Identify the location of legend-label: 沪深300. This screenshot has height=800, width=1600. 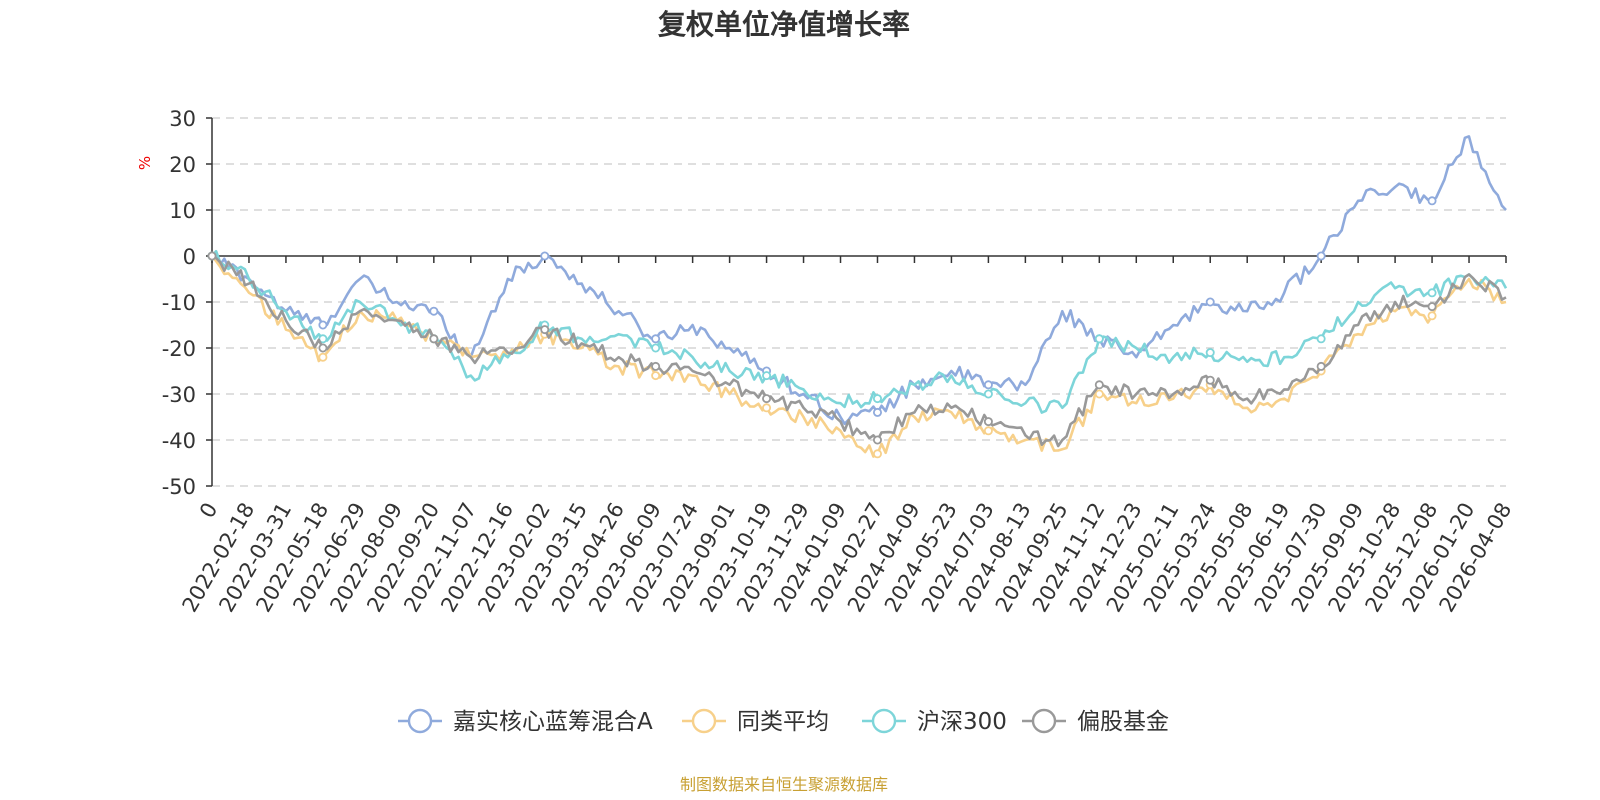
(962, 722).